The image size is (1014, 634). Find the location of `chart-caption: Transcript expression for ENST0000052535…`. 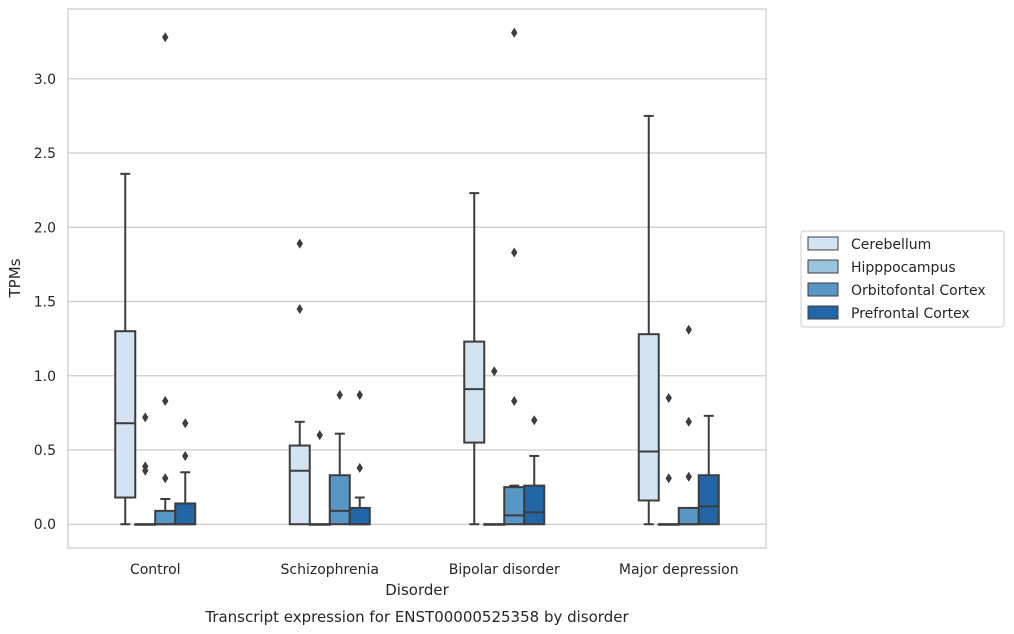

chart-caption: Transcript expression for ENST0000052535… is located at coordinates (416, 617).